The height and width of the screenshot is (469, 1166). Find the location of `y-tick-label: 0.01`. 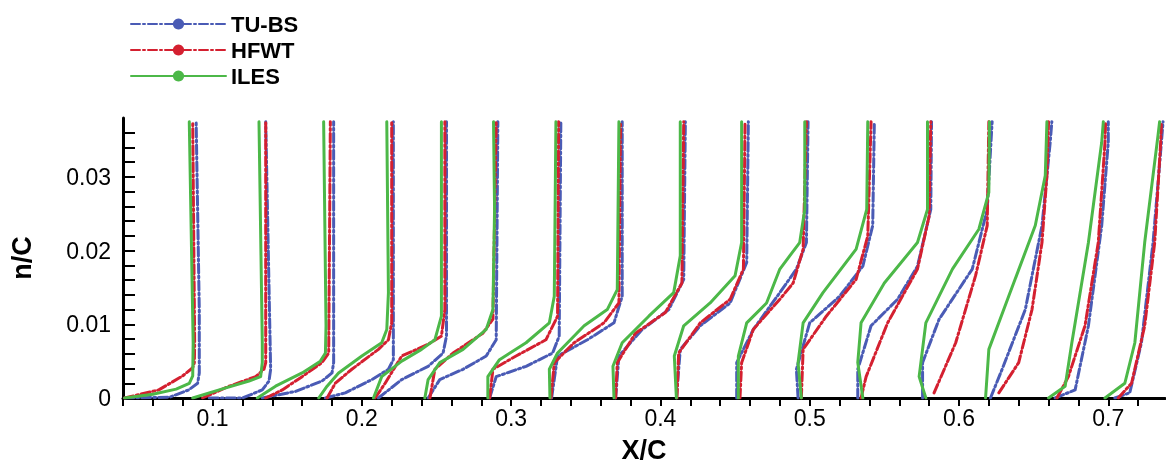

y-tick-label: 0.01 is located at coordinates (88, 324).